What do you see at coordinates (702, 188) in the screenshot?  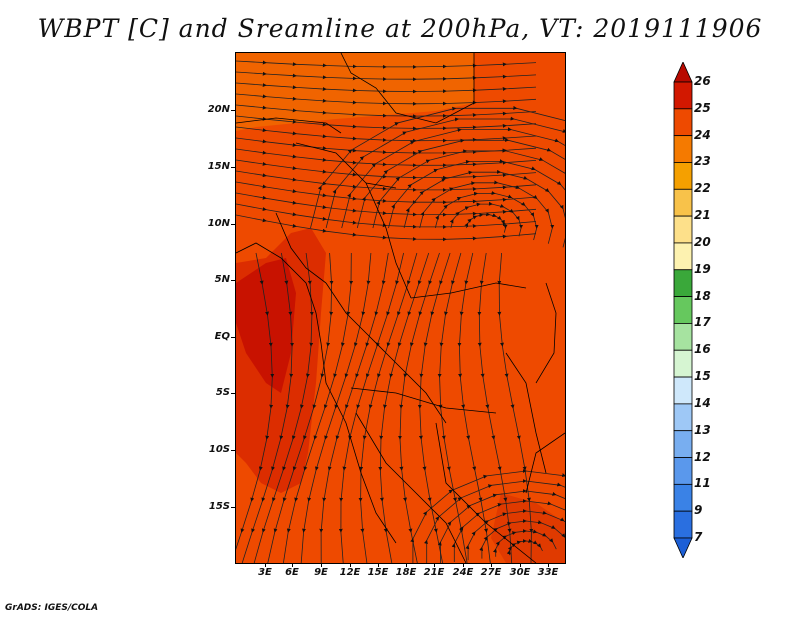 I see `colorbar-label: 22` at bounding box center [702, 188].